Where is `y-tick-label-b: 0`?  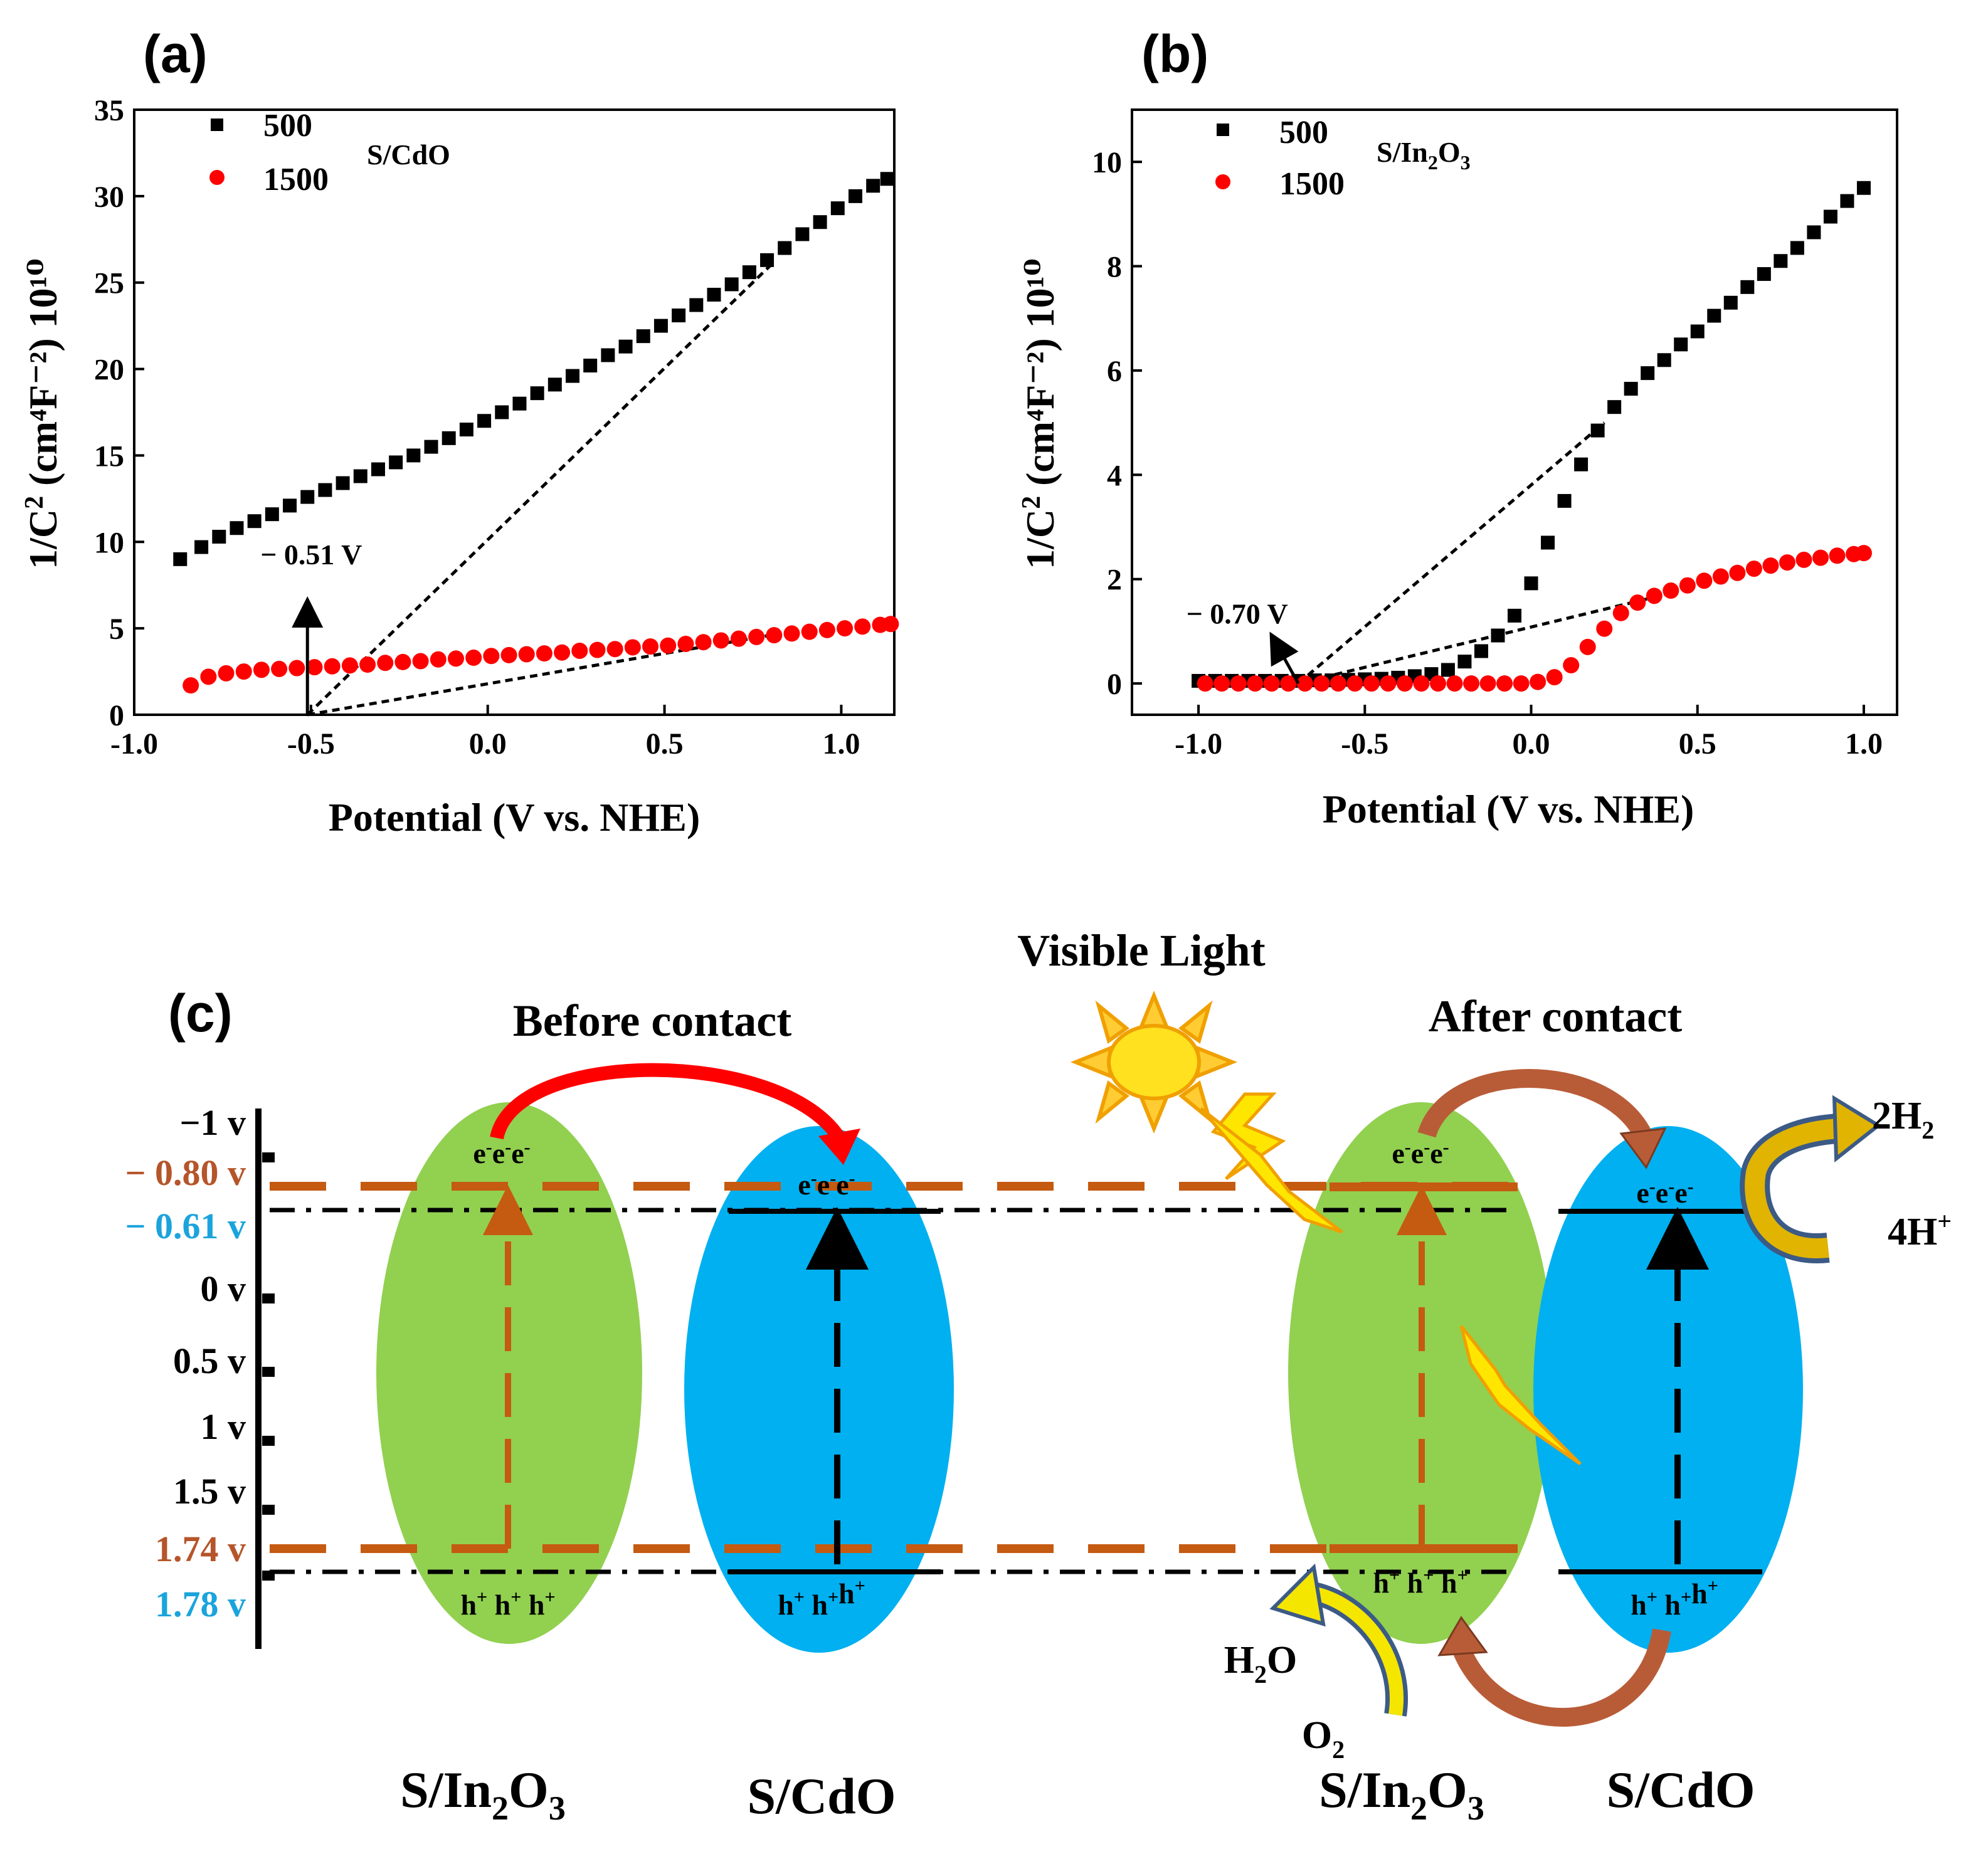
y-tick-label-b: 0 is located at coordinates (1114, 684).